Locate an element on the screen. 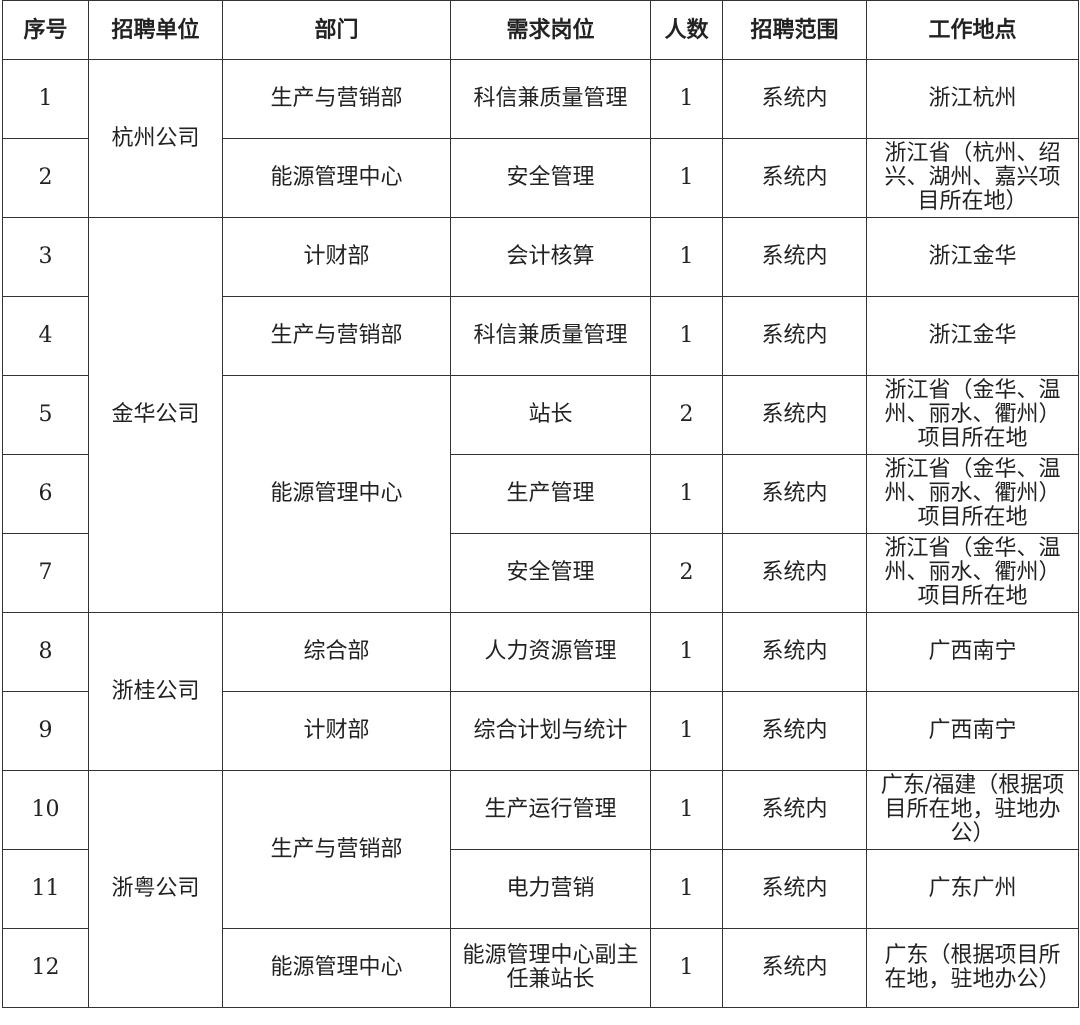 This screenshot has height=1025, width=1080. cell-unit: 杭州公司 is located at coordinates (155, 138).